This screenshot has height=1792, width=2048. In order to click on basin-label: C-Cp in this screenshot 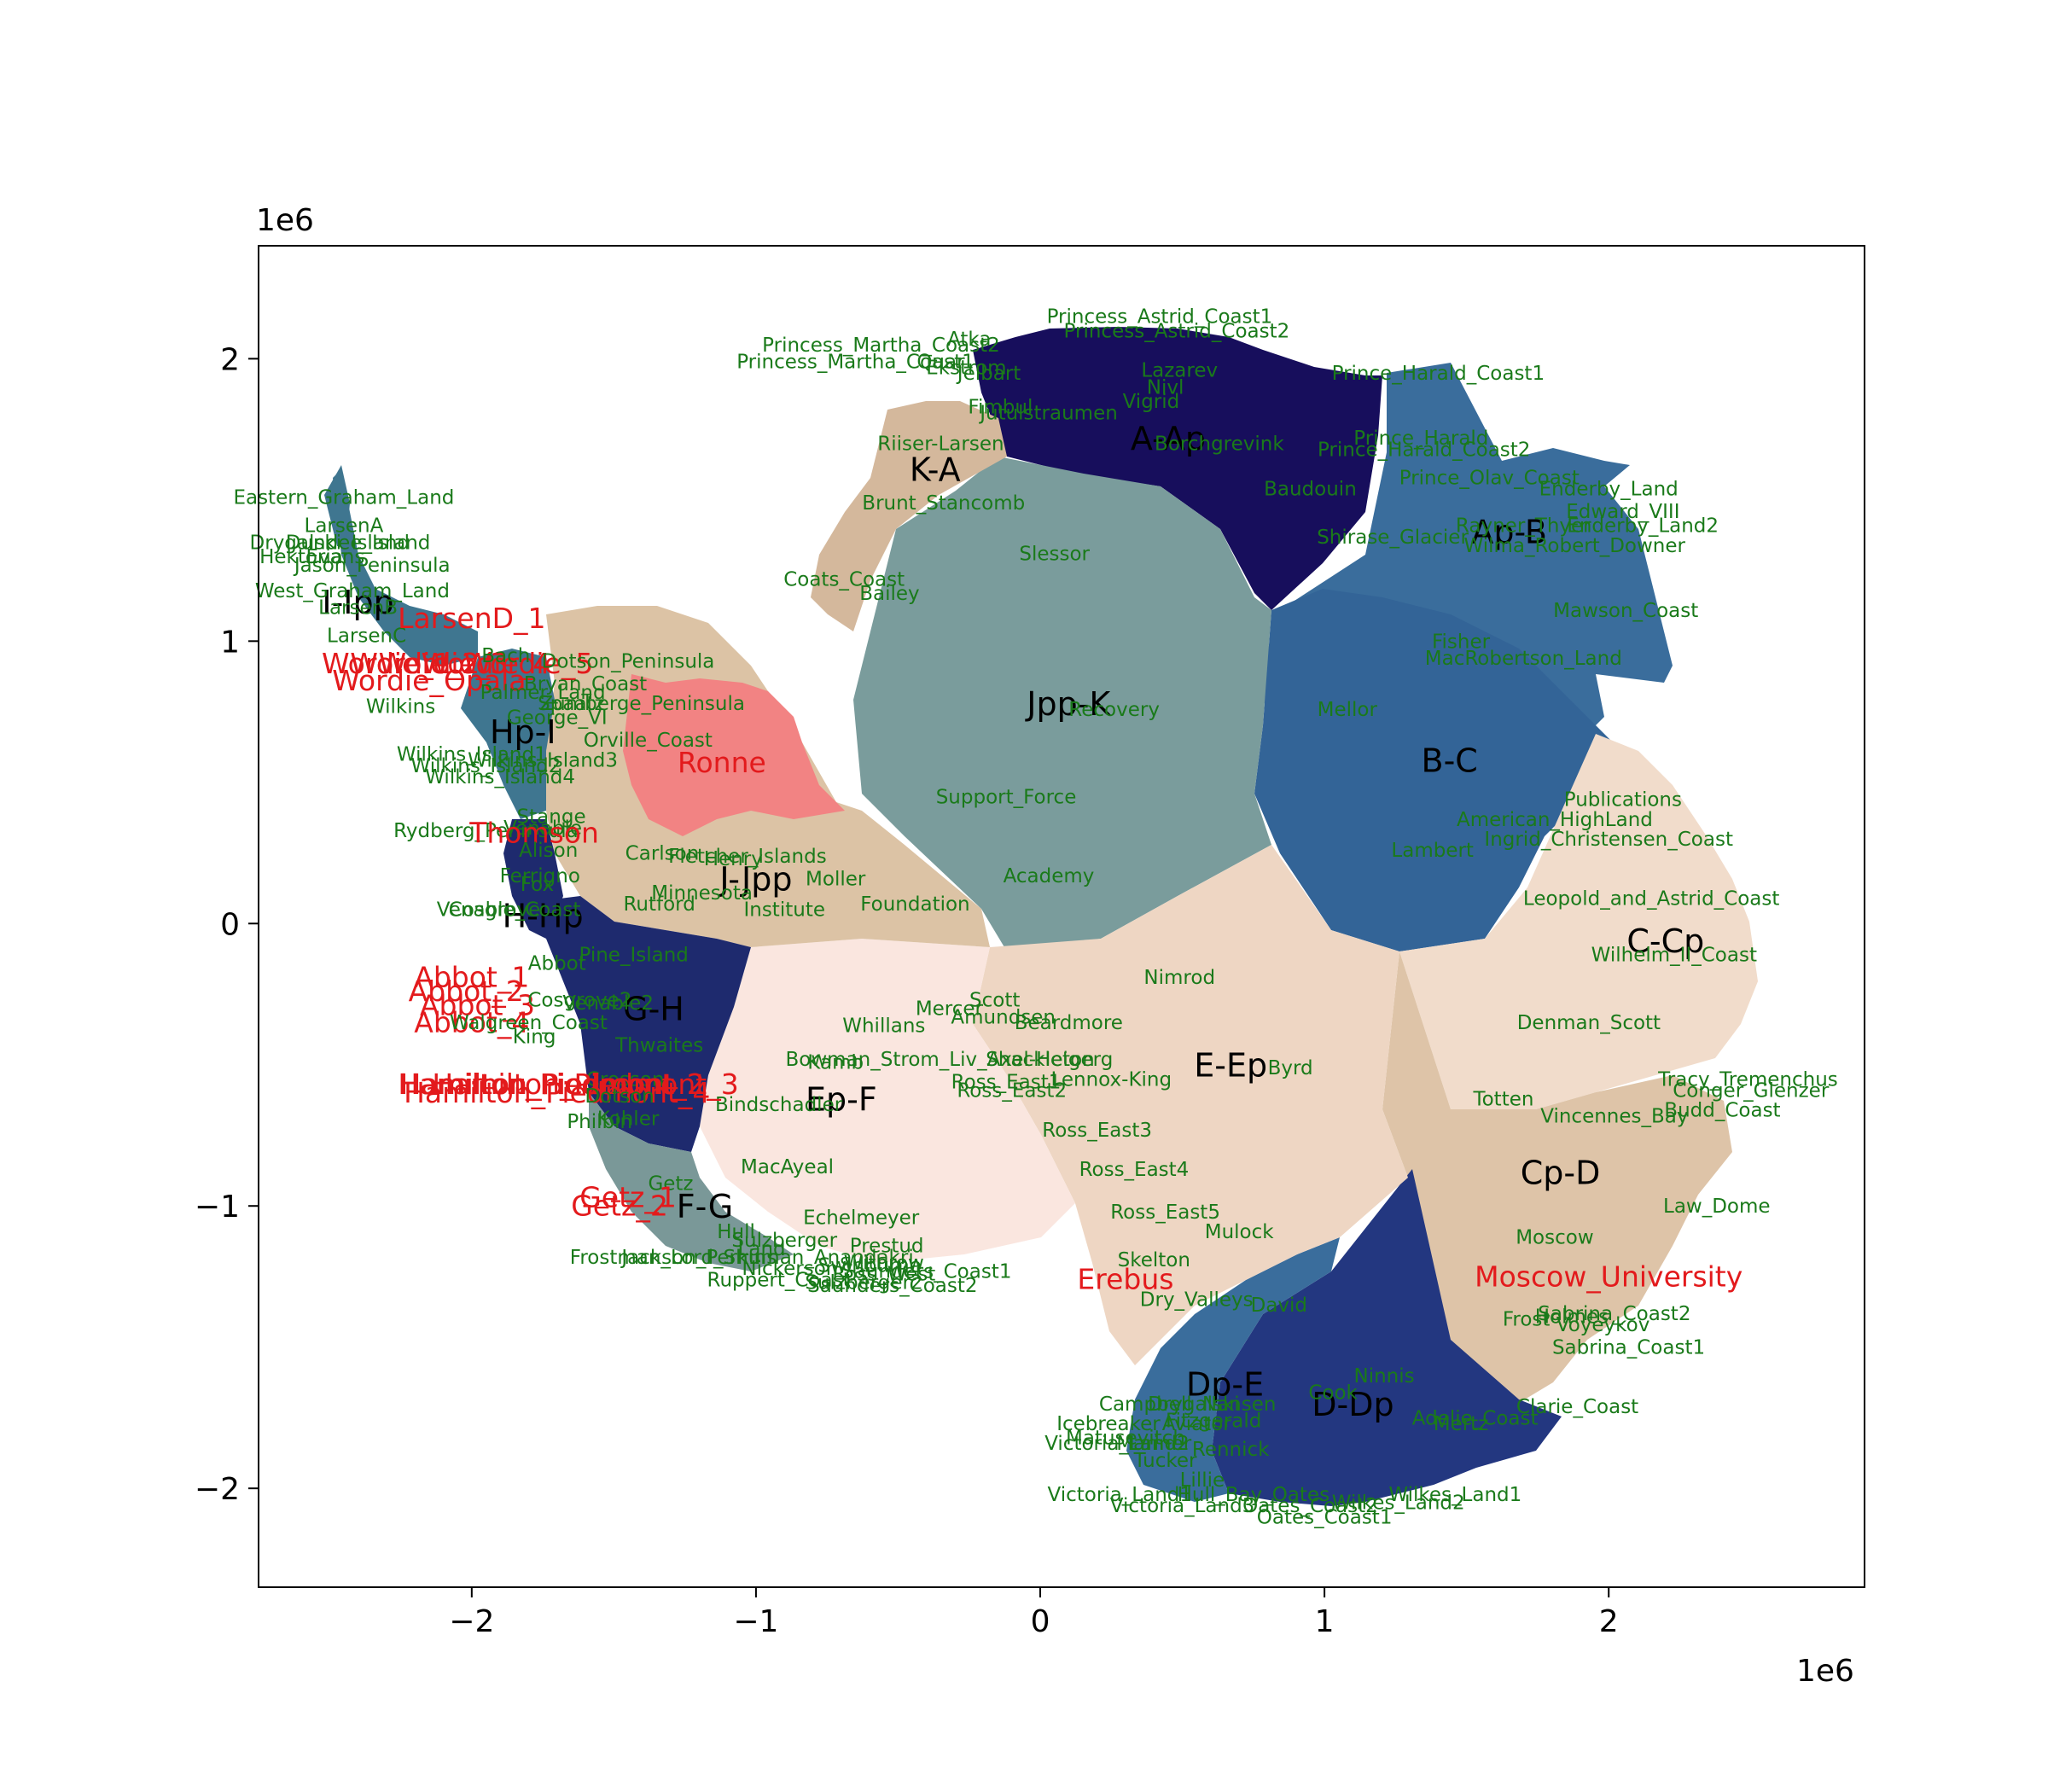, I will do `click(1665, 941)`.